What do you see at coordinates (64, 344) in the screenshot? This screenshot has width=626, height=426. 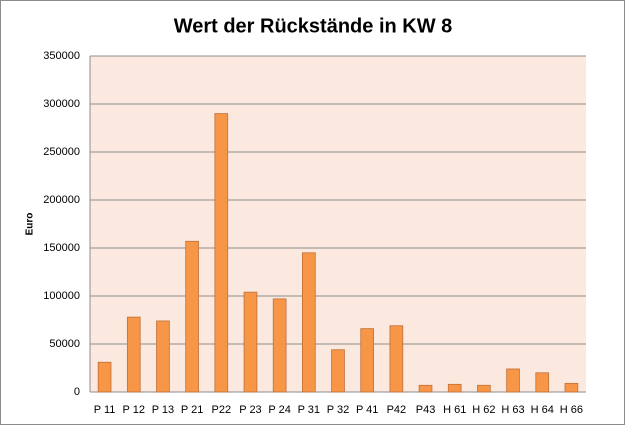 I see `y-tick-label: 50000` at bounding box center [64, 344].